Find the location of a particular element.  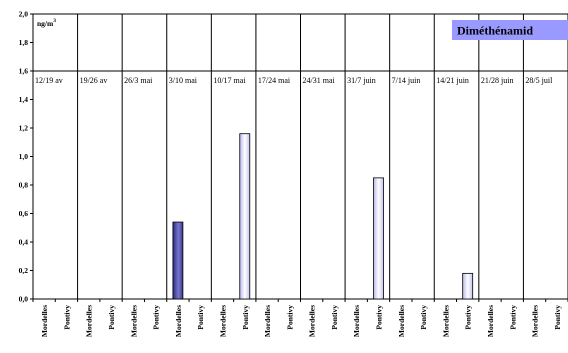

period-label: 26/3 mai is located at coordinates (138, 80).